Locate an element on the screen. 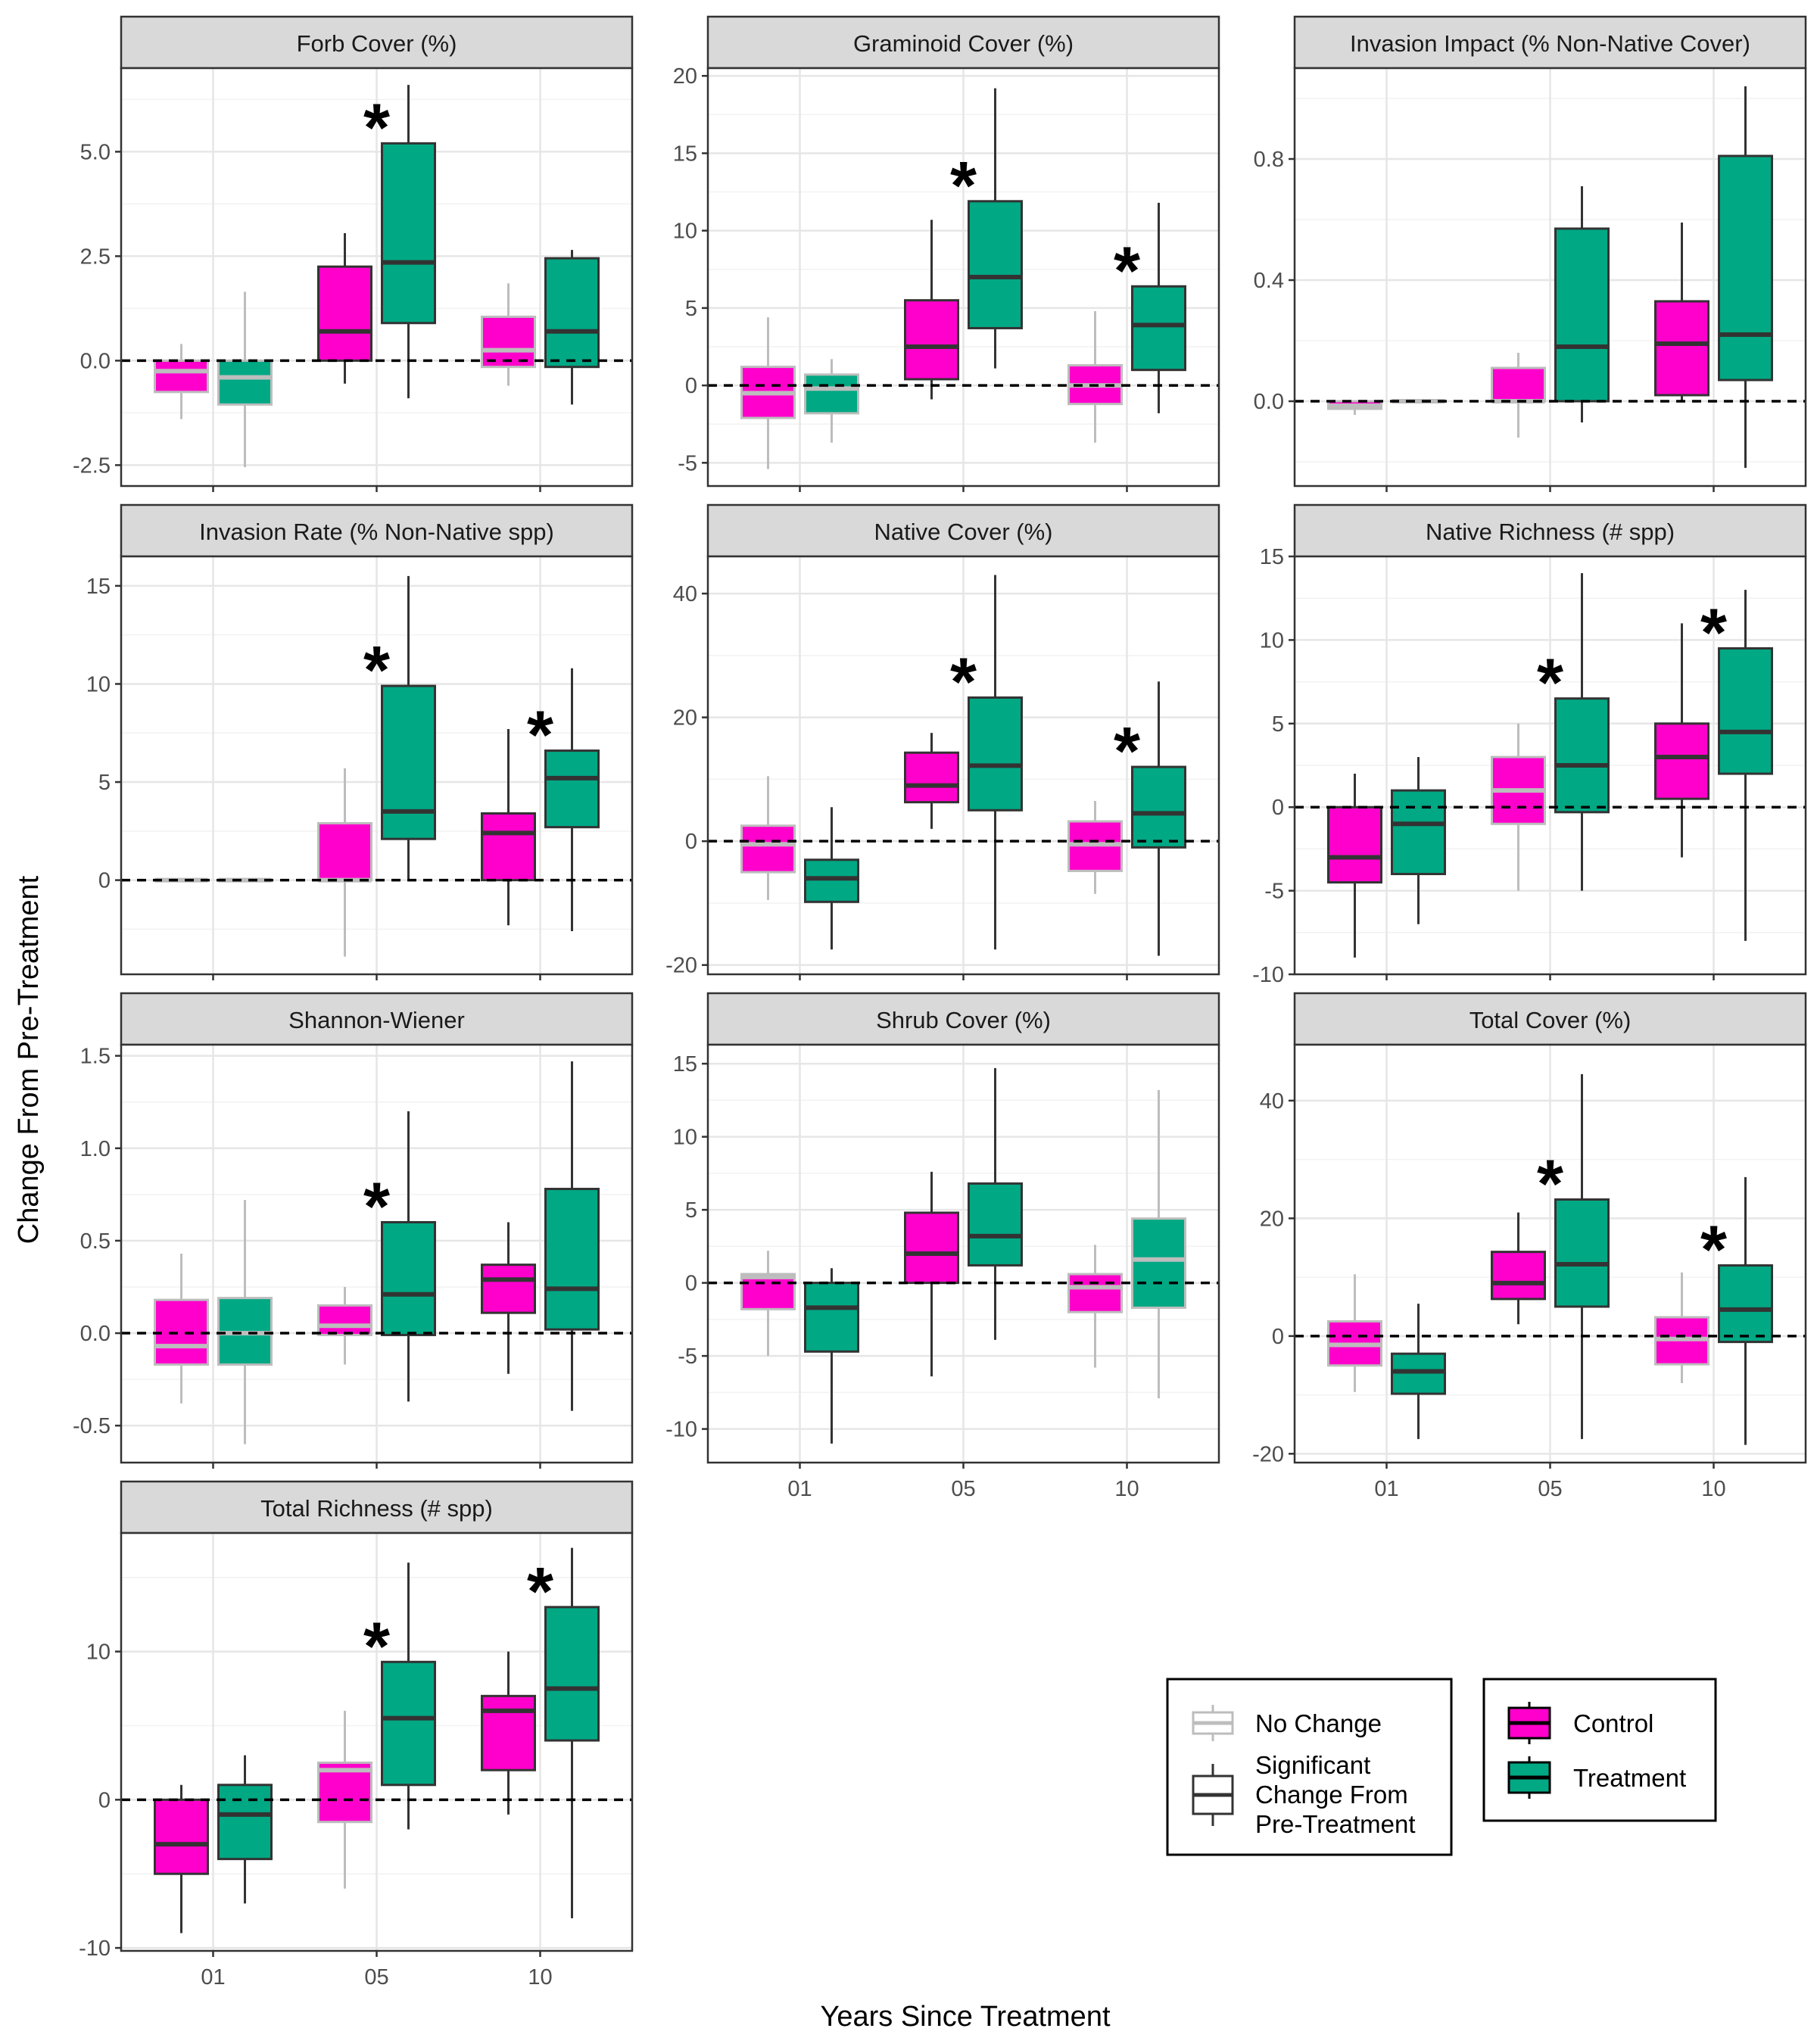 Image resolution: width=1817 pixels, height=2044 pixels. y-tick-label: 0.4 is located at coordinates (1269, 281).